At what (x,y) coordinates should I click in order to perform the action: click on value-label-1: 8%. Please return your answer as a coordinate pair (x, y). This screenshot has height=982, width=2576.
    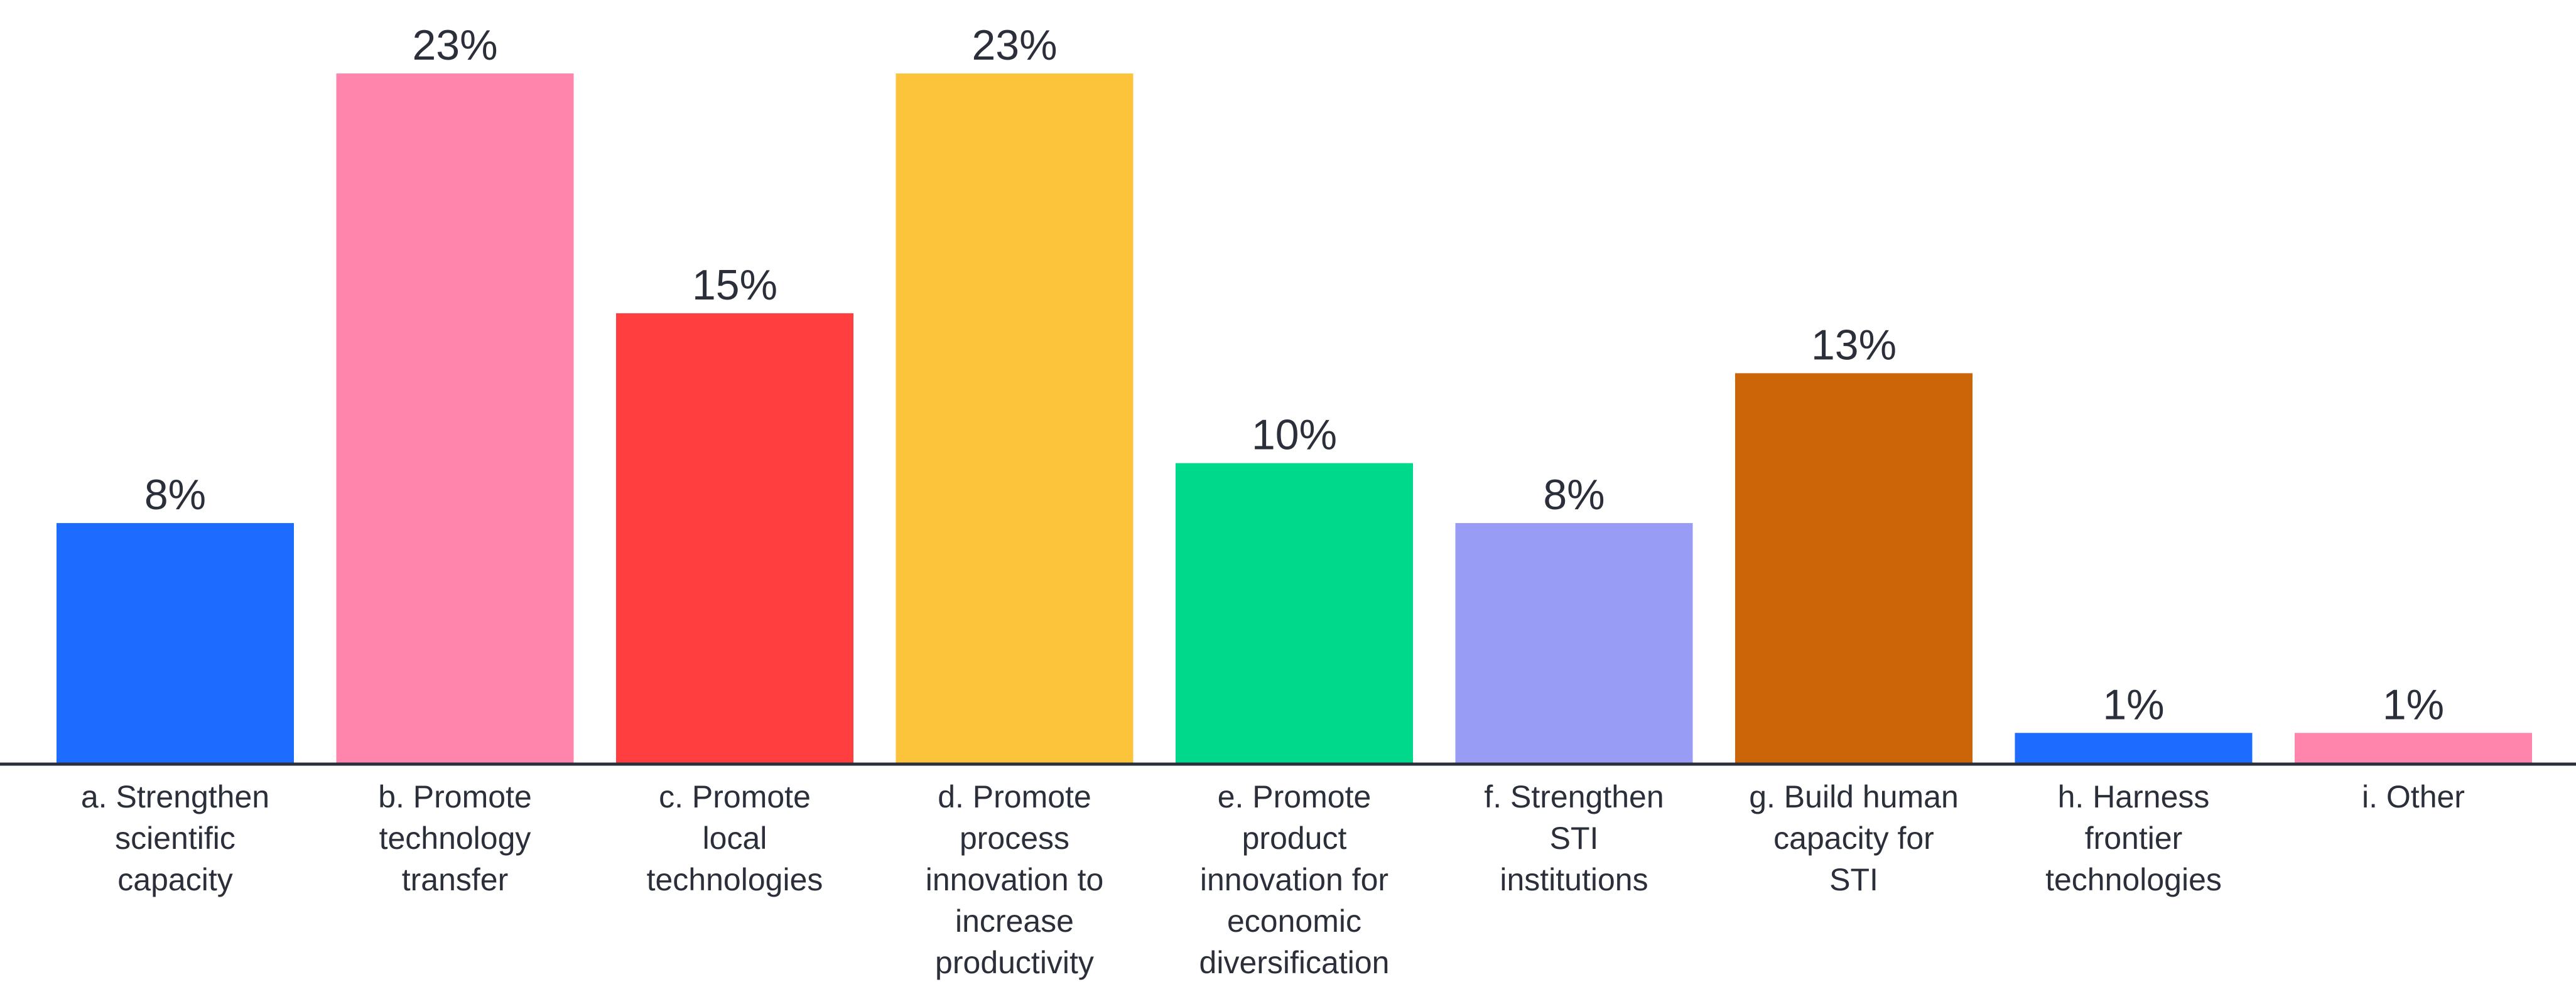
    Looking at the image, I should click on (175, 495).